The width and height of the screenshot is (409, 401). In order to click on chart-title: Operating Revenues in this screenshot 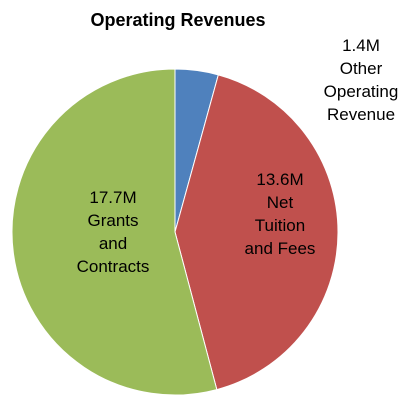, I will do `click(177, 20)`.